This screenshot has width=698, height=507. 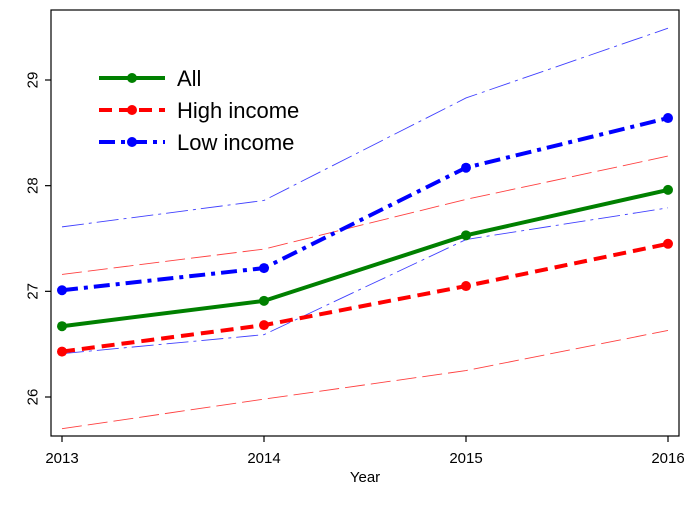 I want to click on legend-low-income-marker, so click(x=132, y=142).